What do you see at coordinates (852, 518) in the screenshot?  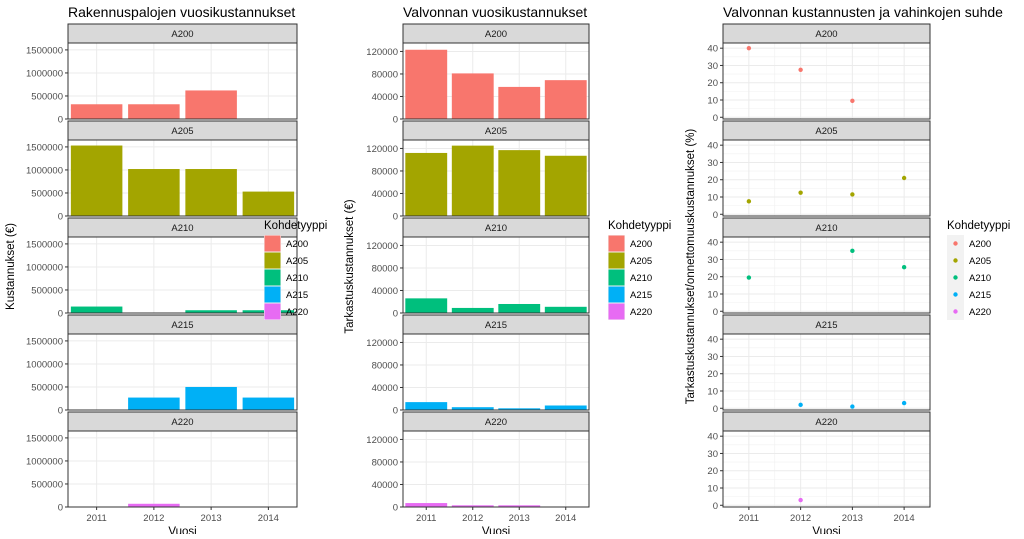 I see `x-tick-label: 2013` at bounding box center [852, 518].